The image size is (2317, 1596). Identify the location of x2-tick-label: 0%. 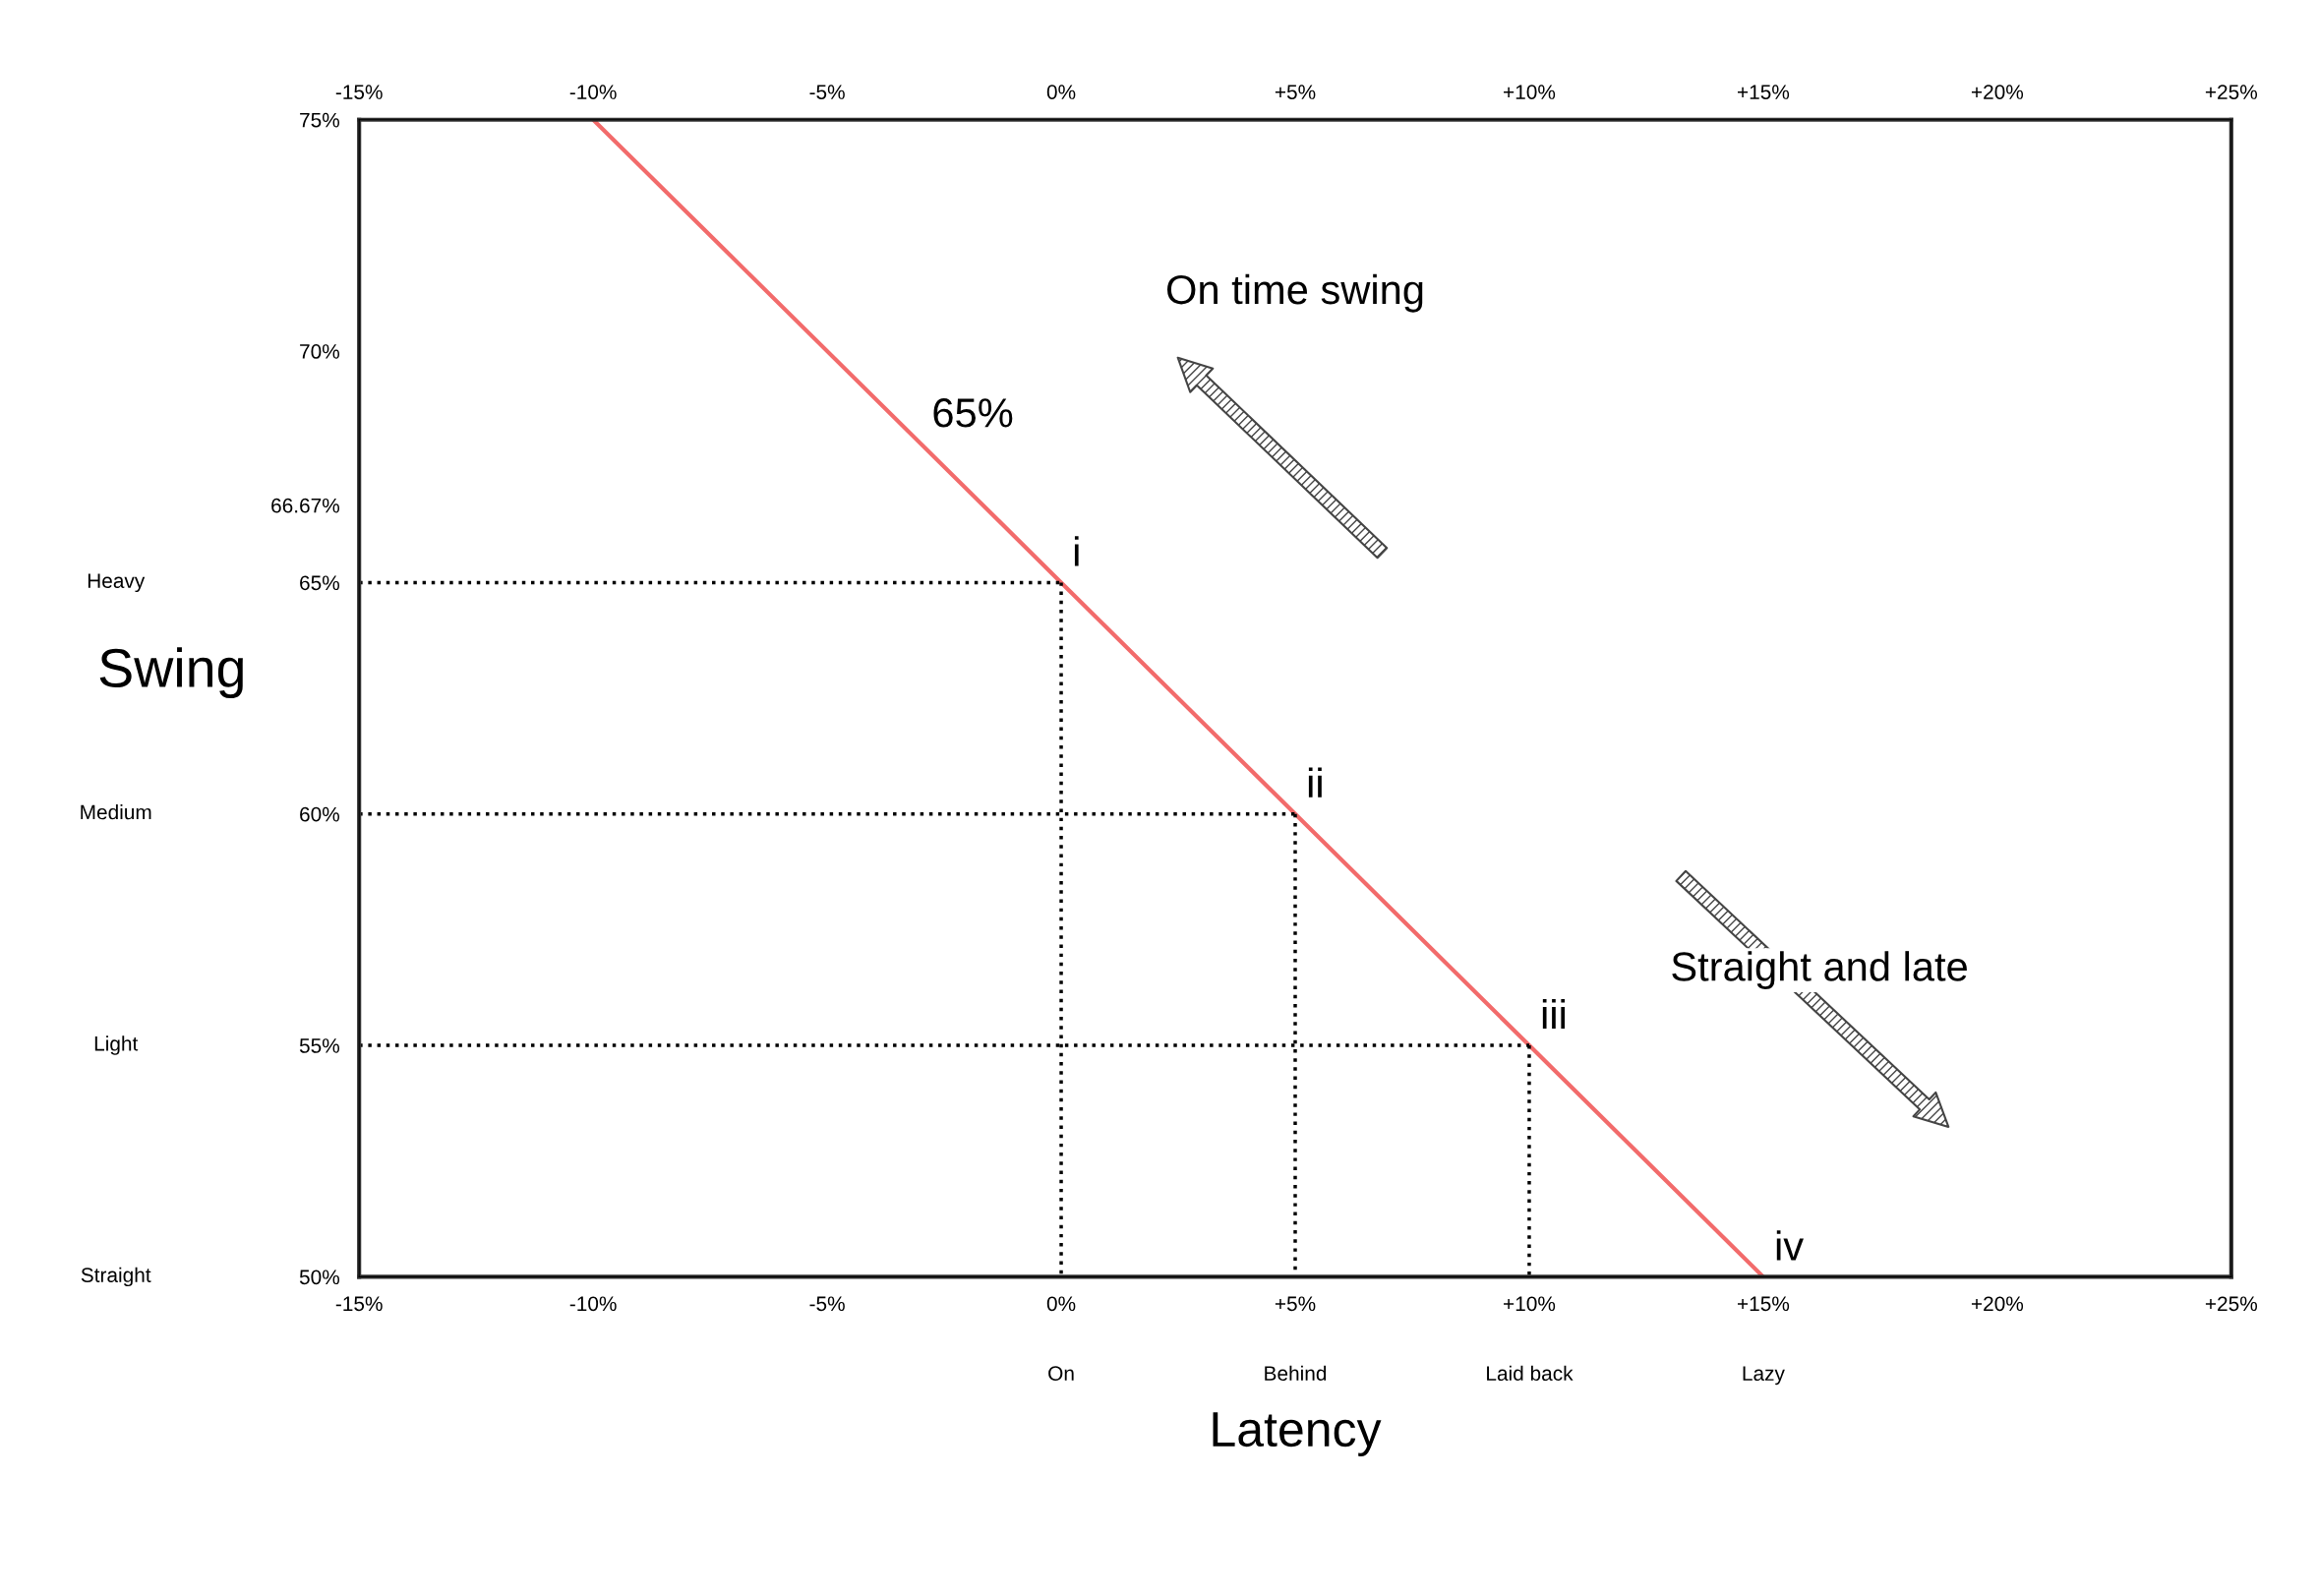
(1061, 92).